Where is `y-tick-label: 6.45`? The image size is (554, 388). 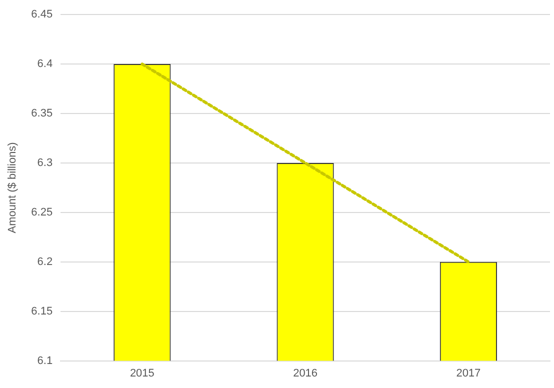
y-tick-label: 6.45 is located at coordinates (42, 14).